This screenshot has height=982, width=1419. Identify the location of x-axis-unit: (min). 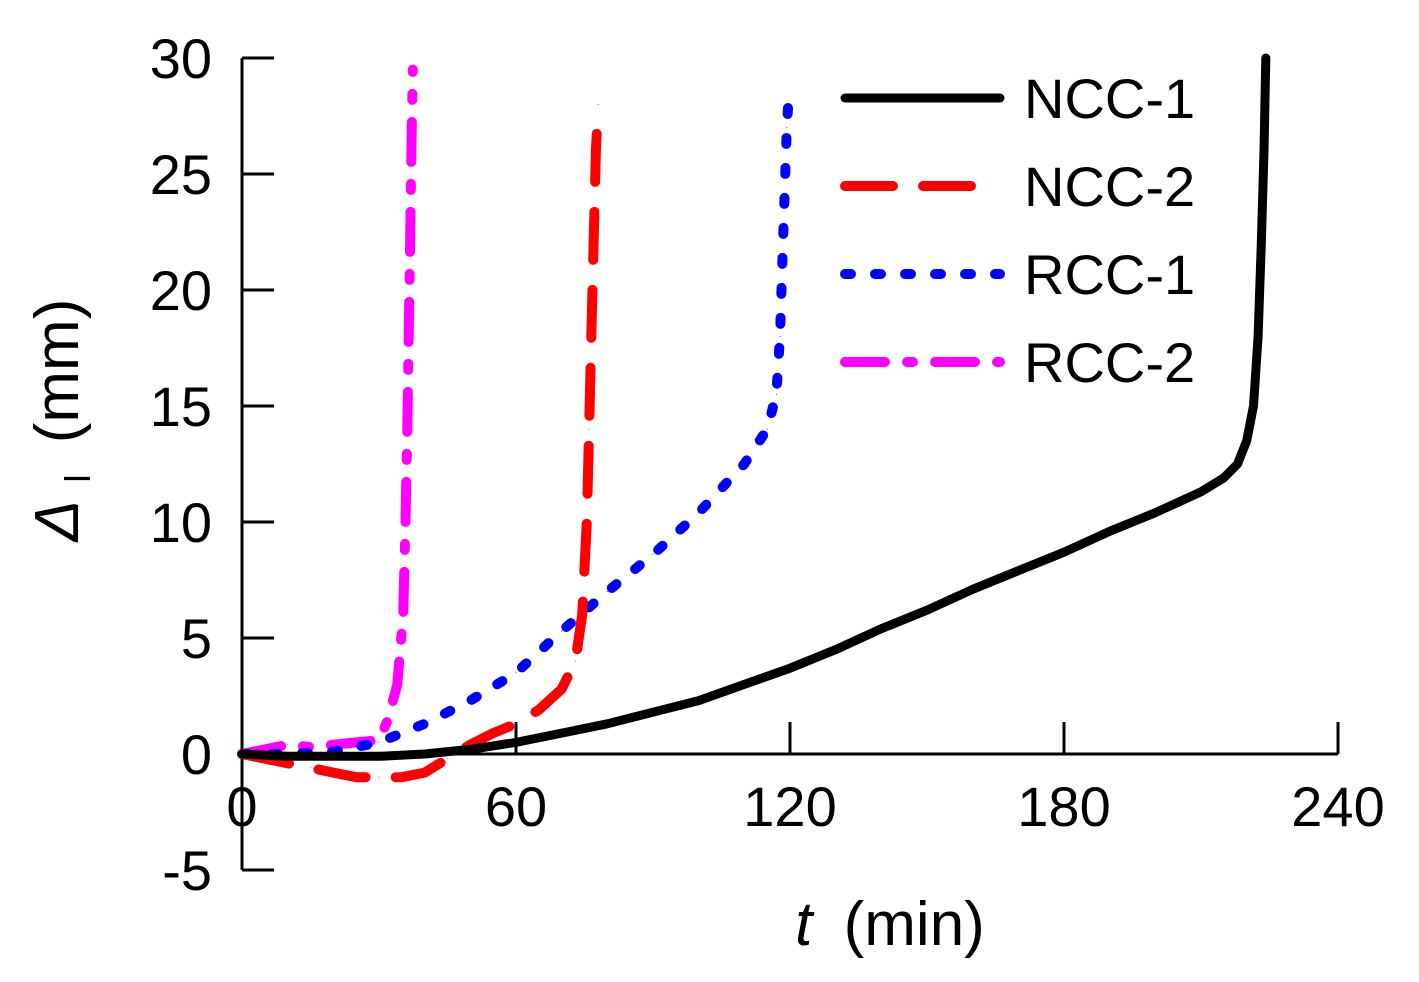
(914, 924).